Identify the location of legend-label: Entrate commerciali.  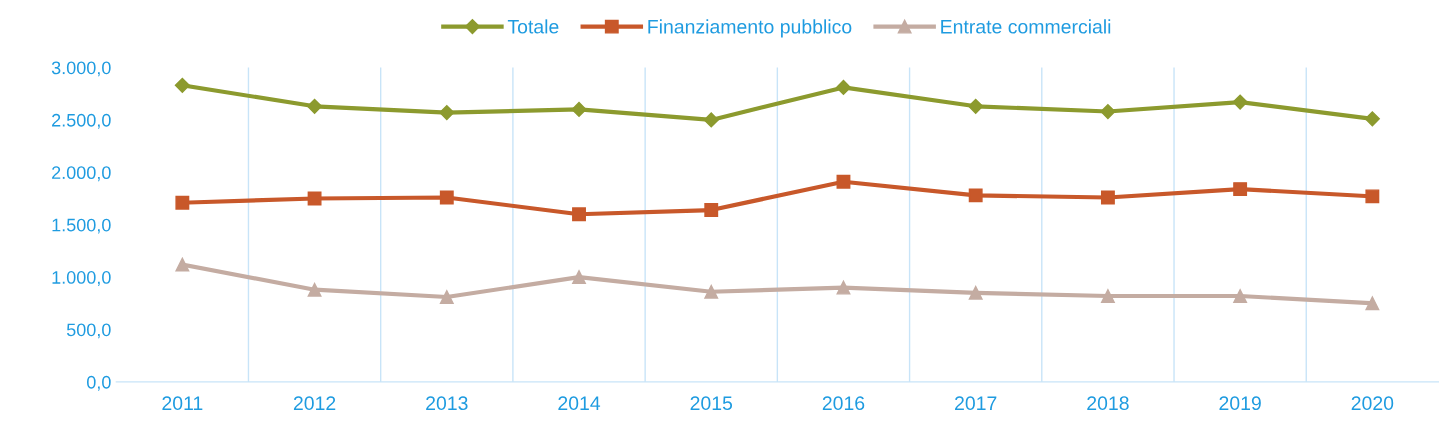
(1026, 26).